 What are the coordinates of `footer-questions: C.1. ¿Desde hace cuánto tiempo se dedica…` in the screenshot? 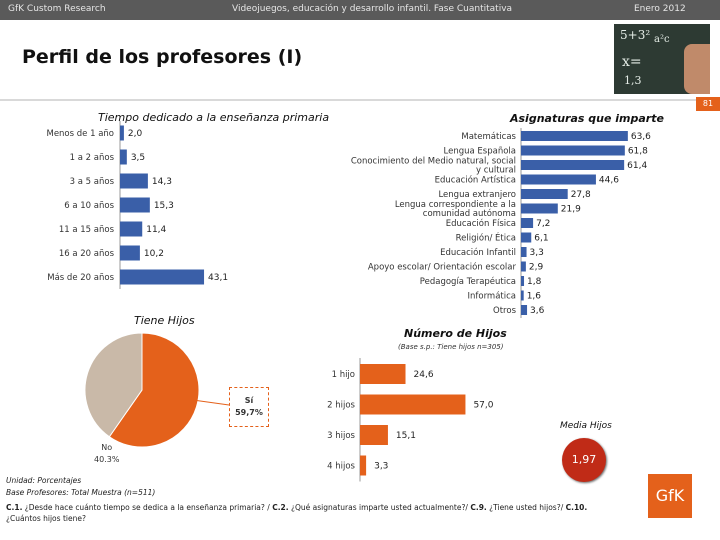 It's located at (301, 513).